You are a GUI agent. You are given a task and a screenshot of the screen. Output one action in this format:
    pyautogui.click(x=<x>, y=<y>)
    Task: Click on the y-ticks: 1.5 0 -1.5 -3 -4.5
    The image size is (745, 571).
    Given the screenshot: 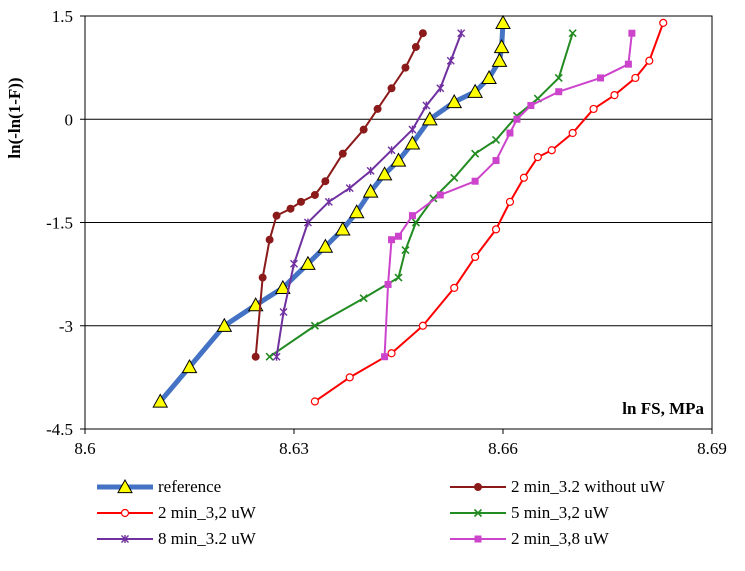 What is the action you would take?
    pyautogui.click(x=65, y=223)
    